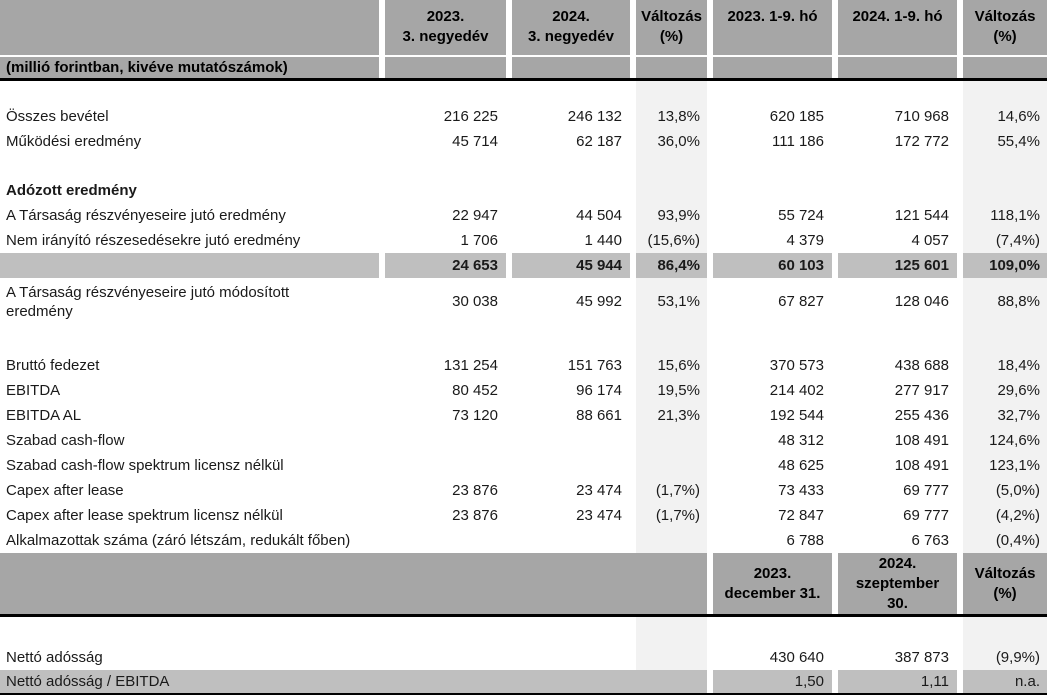 The width and height of the screenshot is (1047, 695). I want to click on value-cell: 214 402, so click(796, 390).